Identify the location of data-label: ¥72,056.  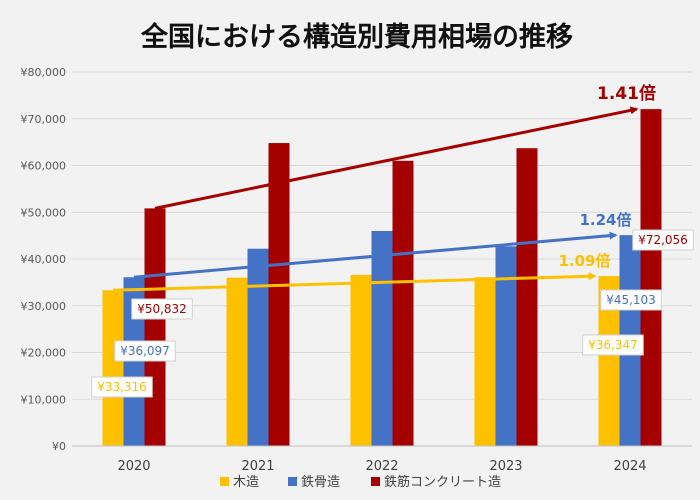
(663, 240).